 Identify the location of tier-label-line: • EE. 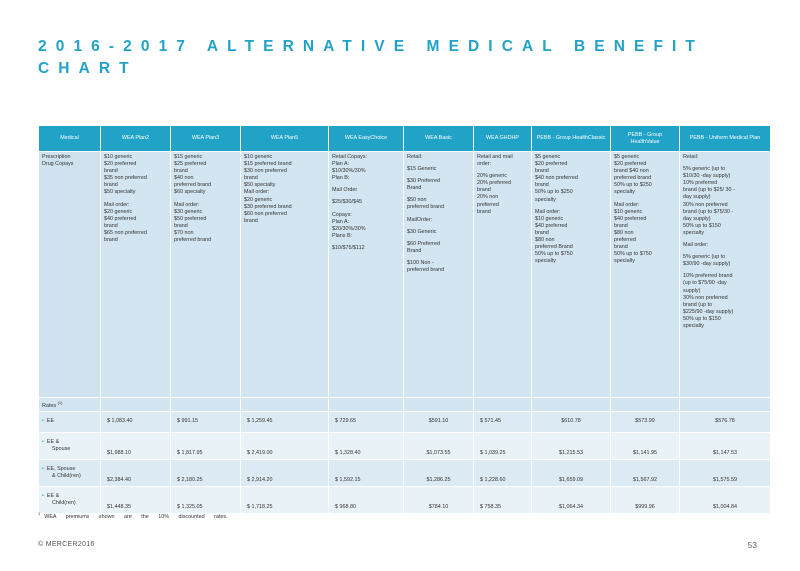
(69, 421).